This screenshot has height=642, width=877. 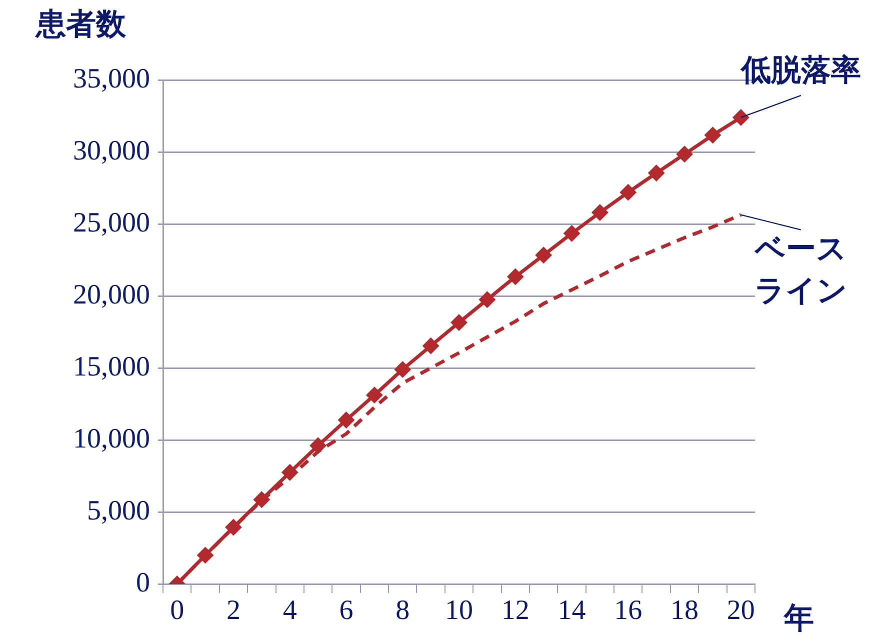 What do you see at coordinates (289, 610) in the screenshot?
I see `x-tick-label: 4` at bounding box center [289, 610].